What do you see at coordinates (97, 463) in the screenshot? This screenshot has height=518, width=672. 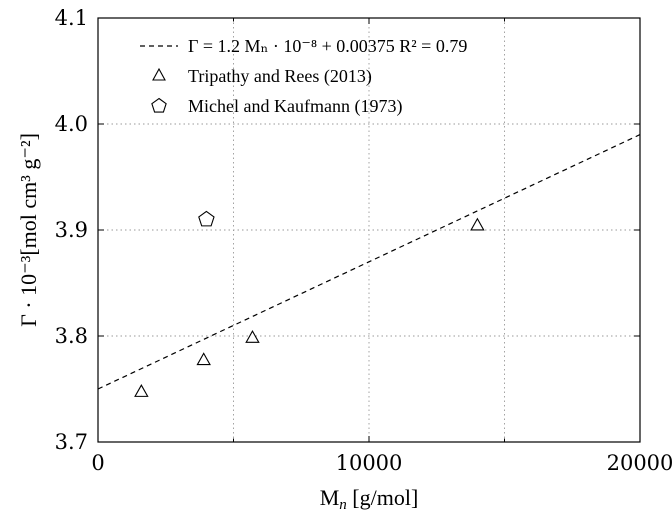 I see `x-tick-label: 0` at bounding box center [97, 463].